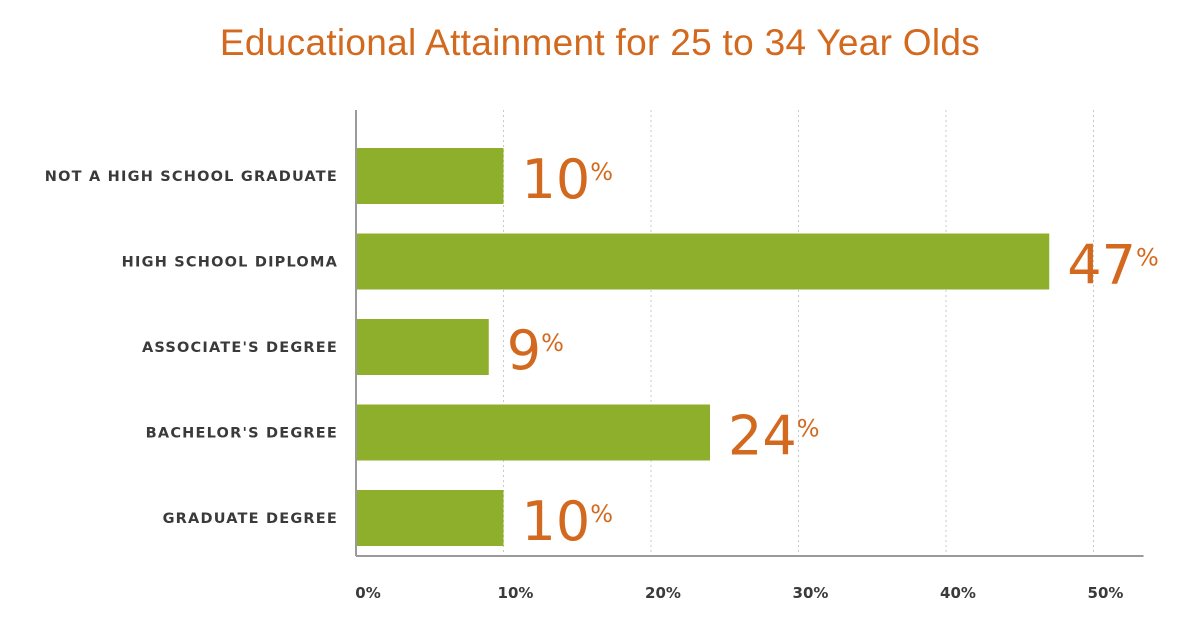 This screenshot has width=1200, height=630. I want to click on category-label-1: HIGH SCHOOL DIPLOMA, so click(230, 263).